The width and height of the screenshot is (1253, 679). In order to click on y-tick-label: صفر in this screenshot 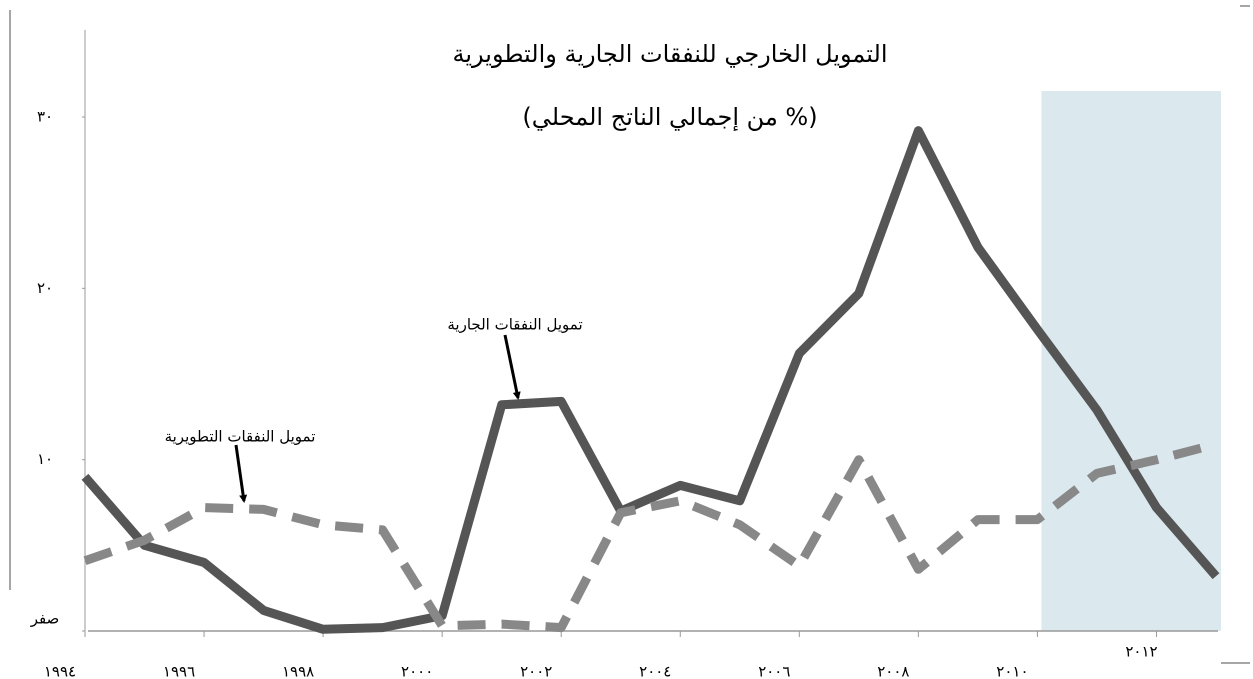, I will do `click(45, 619)`.